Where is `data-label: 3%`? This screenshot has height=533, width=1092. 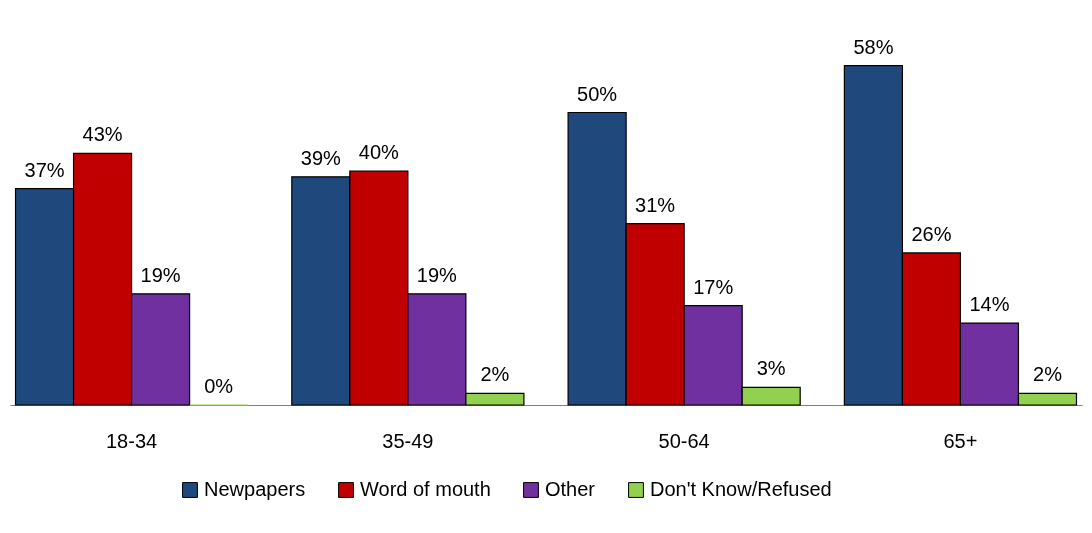
data-label: 3% is located at coordinates (771, 368).